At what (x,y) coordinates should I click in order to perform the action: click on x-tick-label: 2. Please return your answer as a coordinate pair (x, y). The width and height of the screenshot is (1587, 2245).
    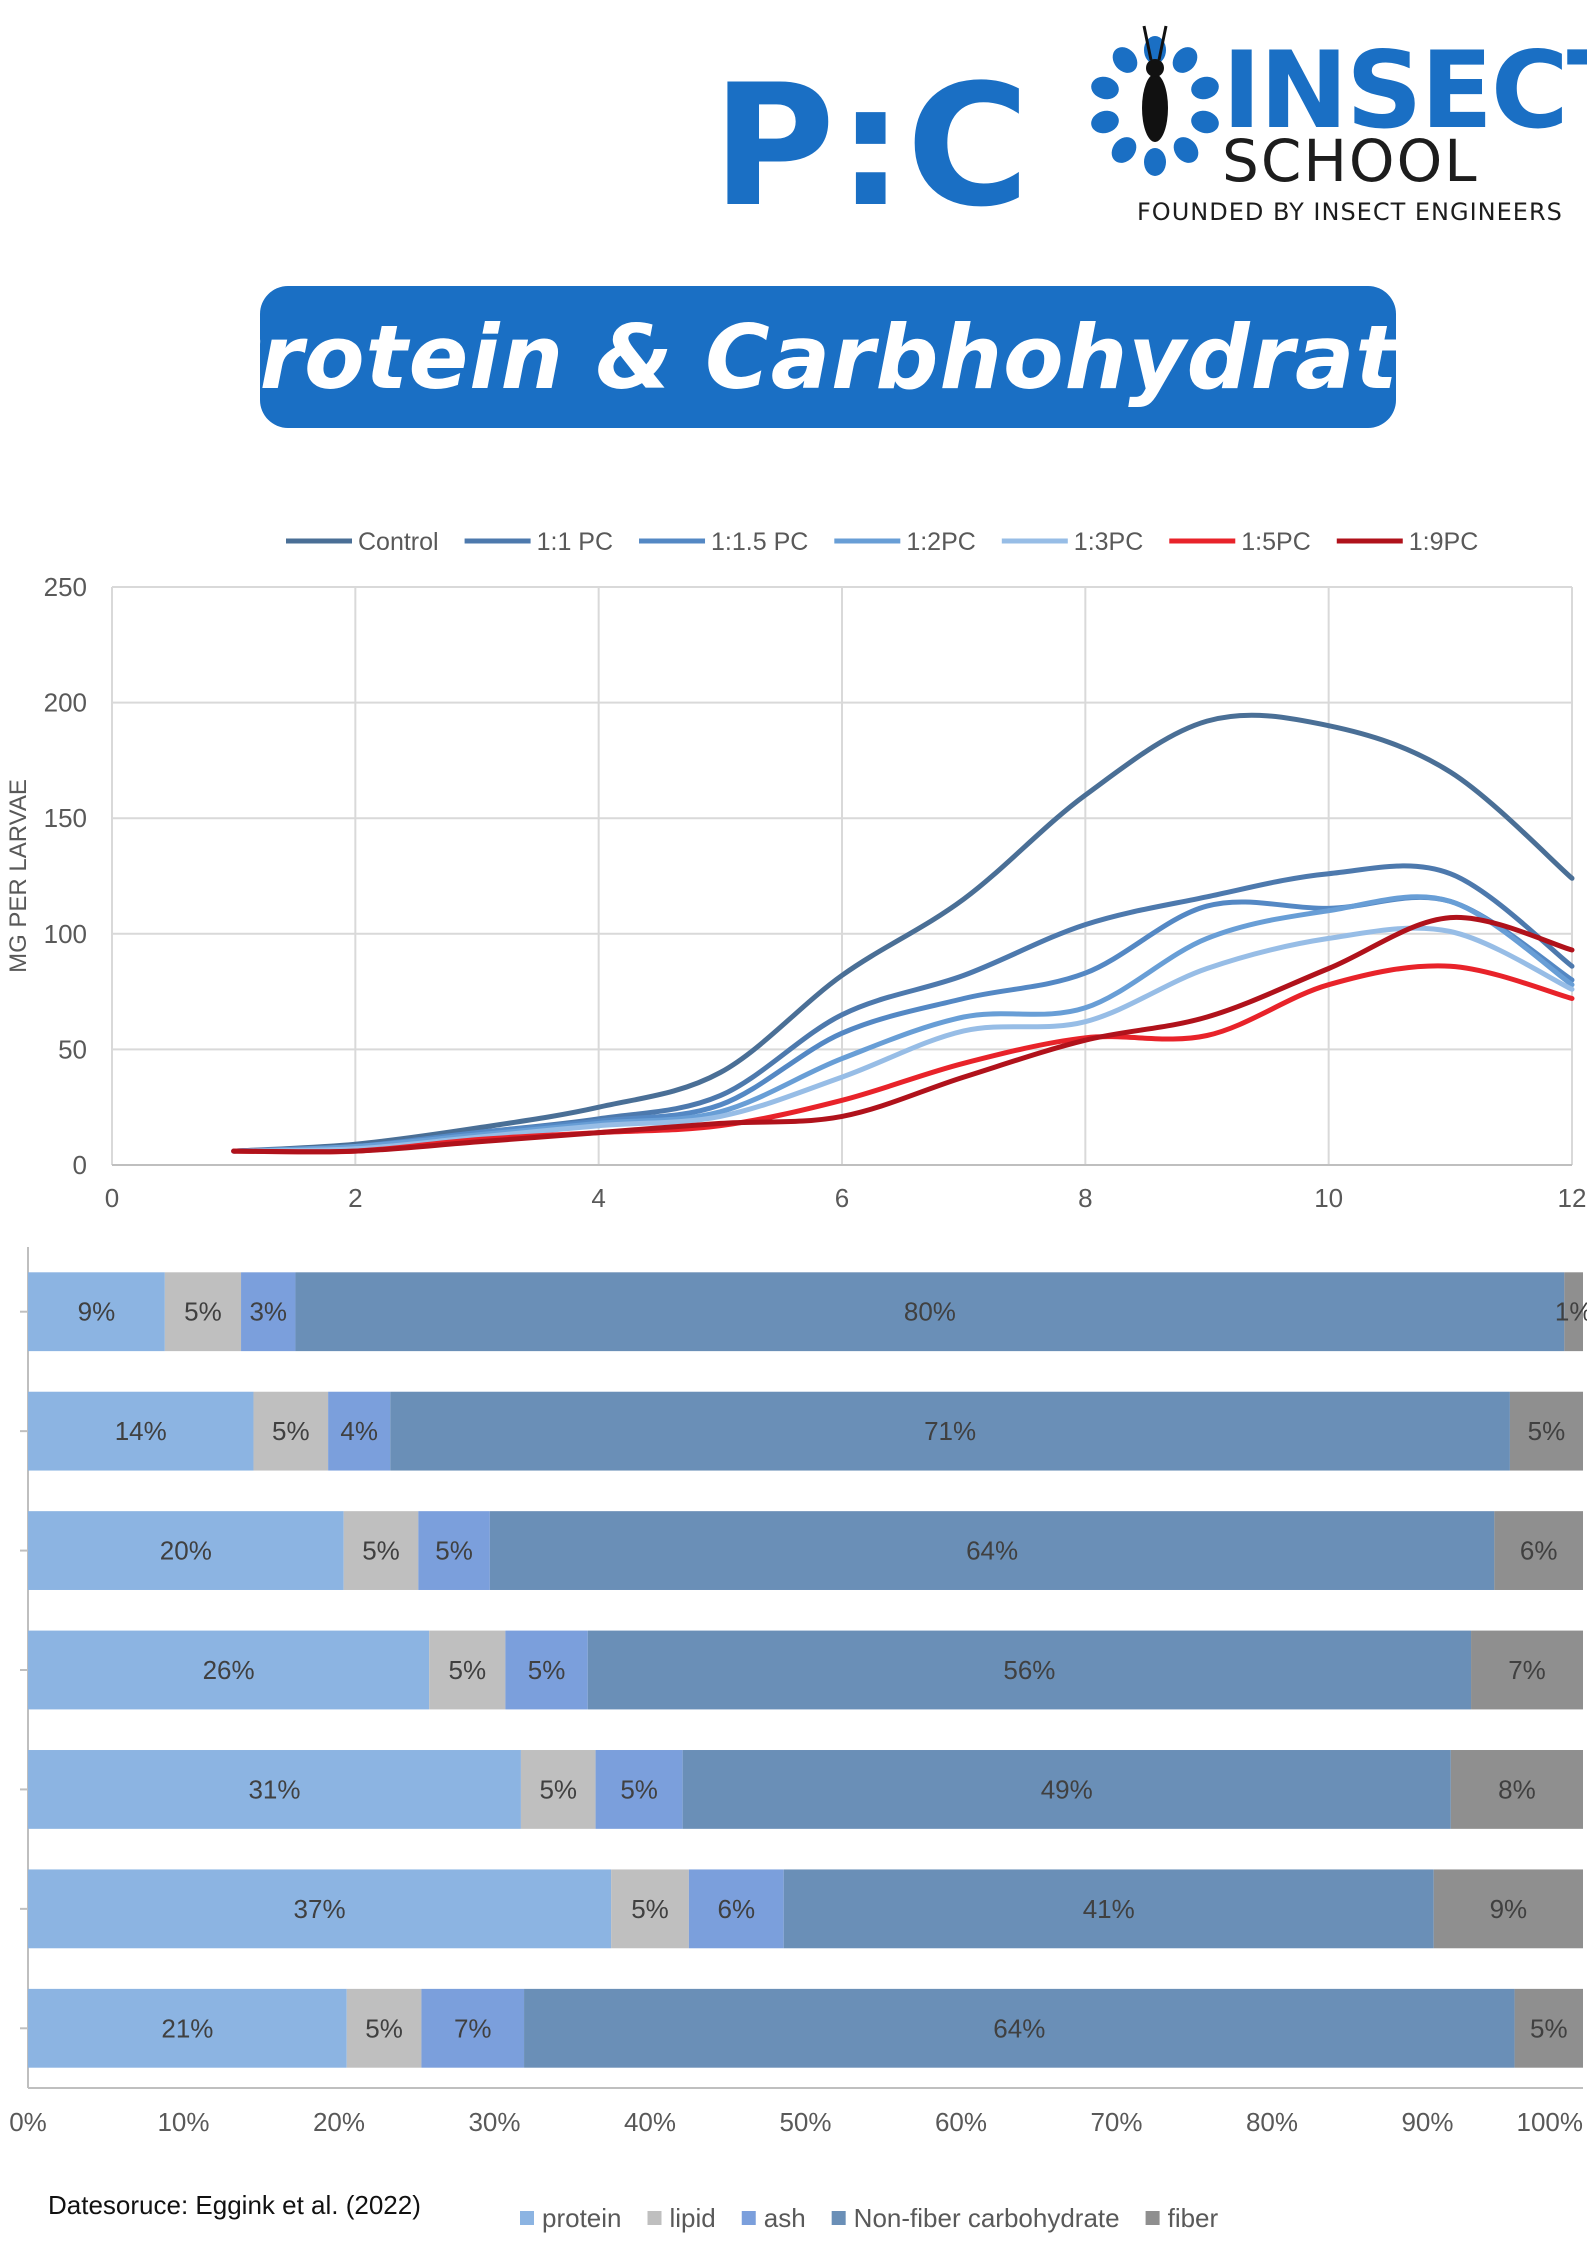
    Looking at the image, I should click on (355, 1198).